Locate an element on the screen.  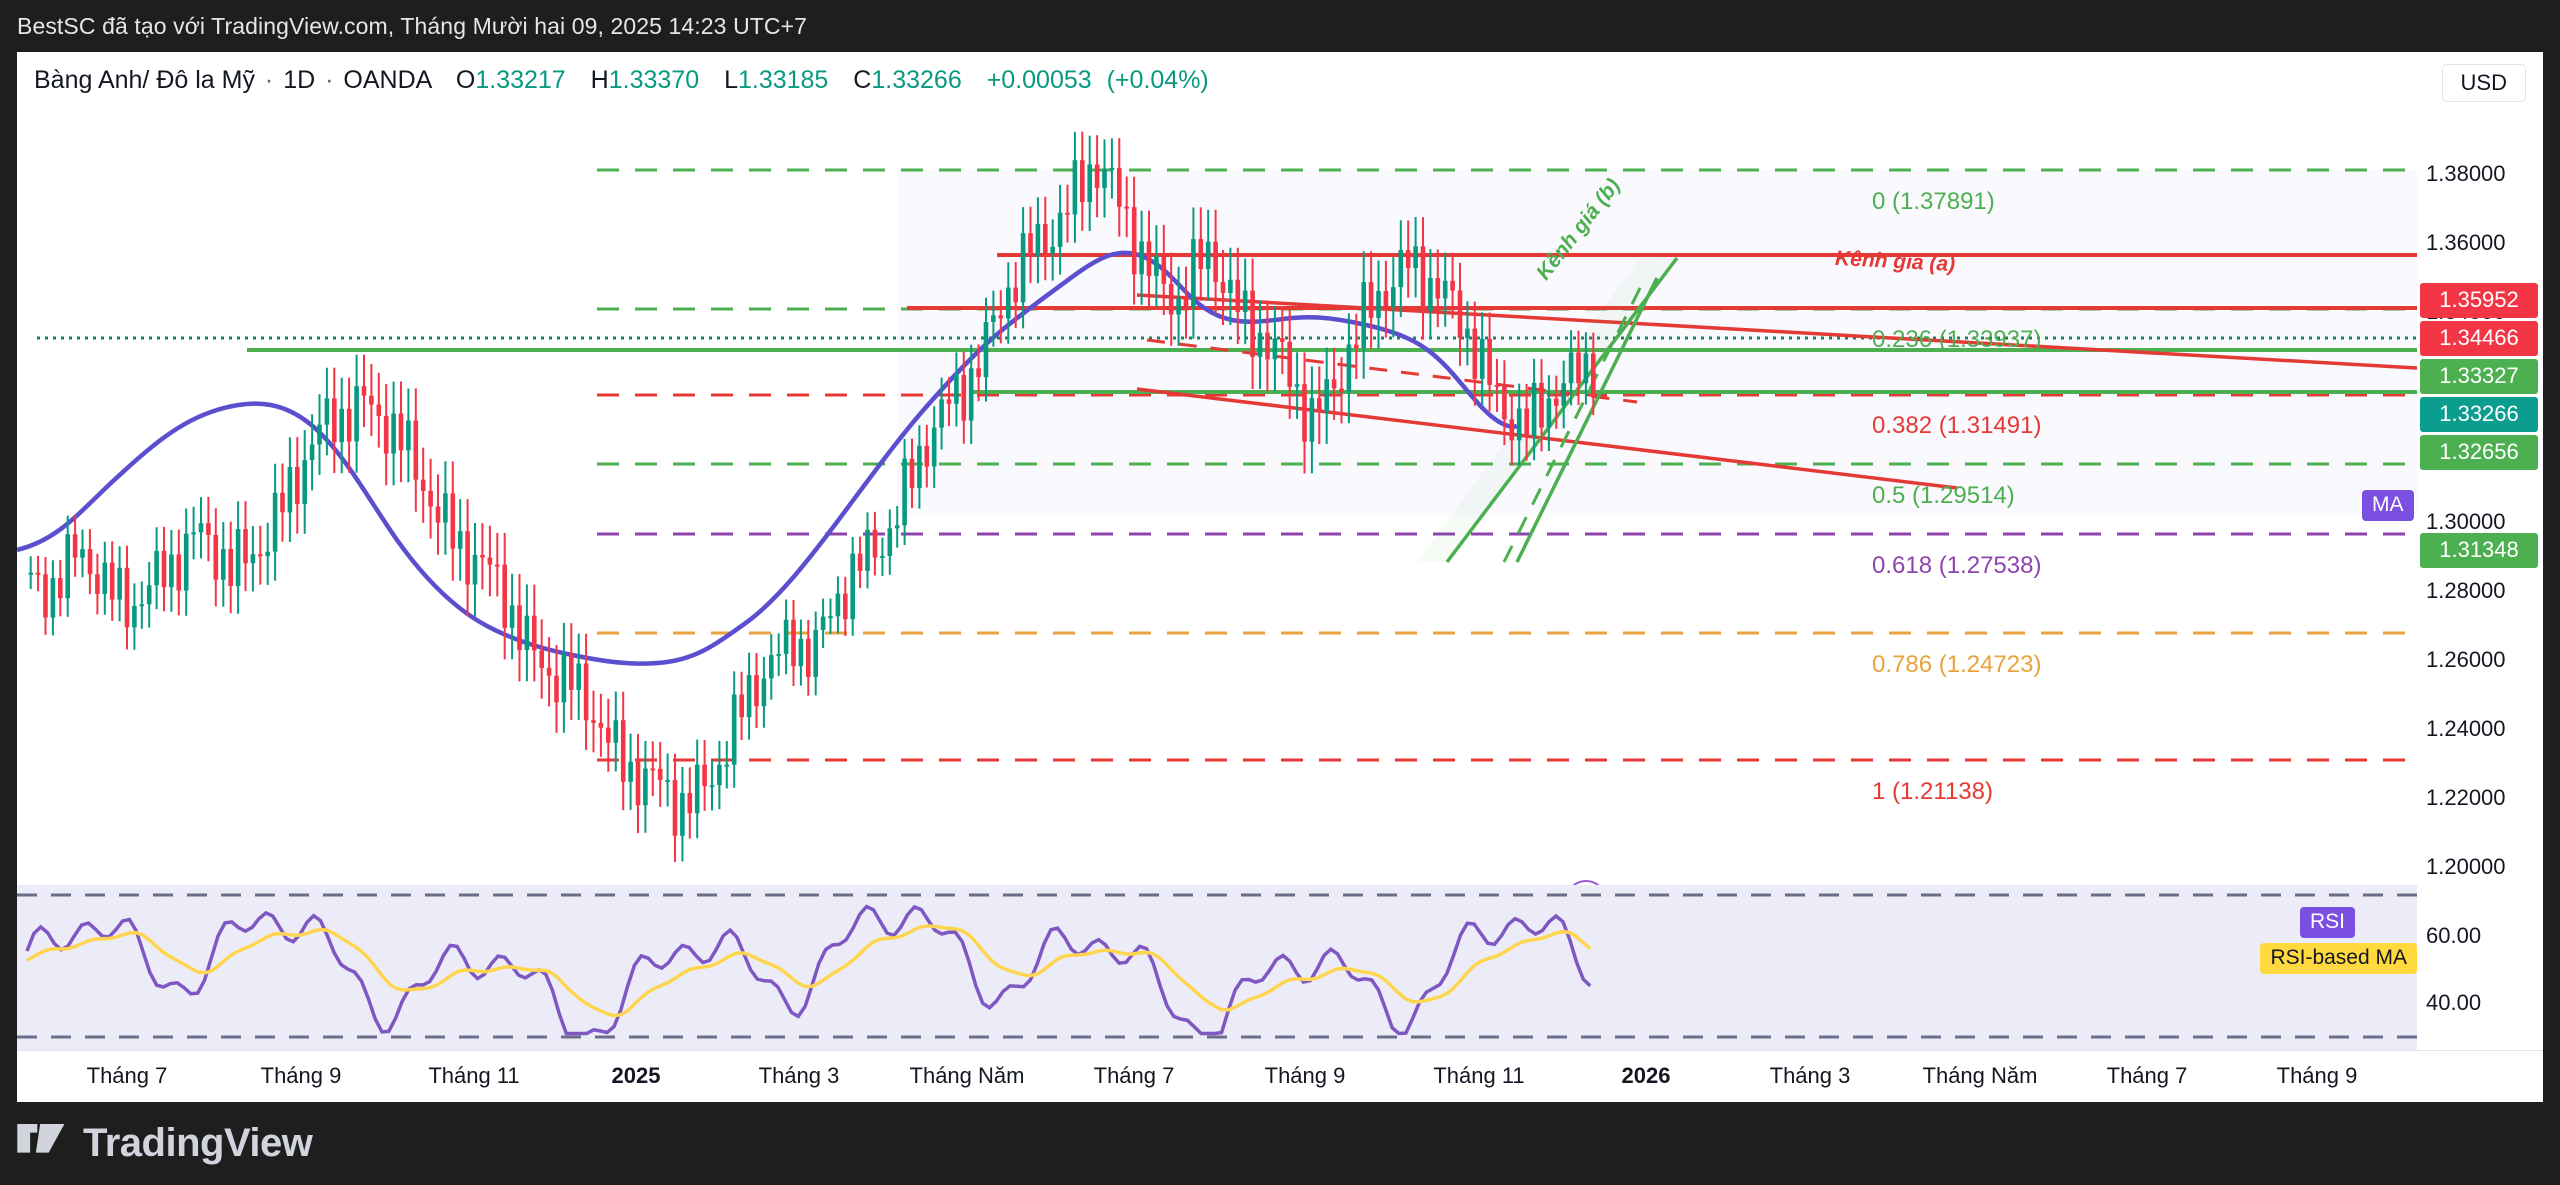
tradingview-wordmark: TradingView is located at coordinates (198, 1143).